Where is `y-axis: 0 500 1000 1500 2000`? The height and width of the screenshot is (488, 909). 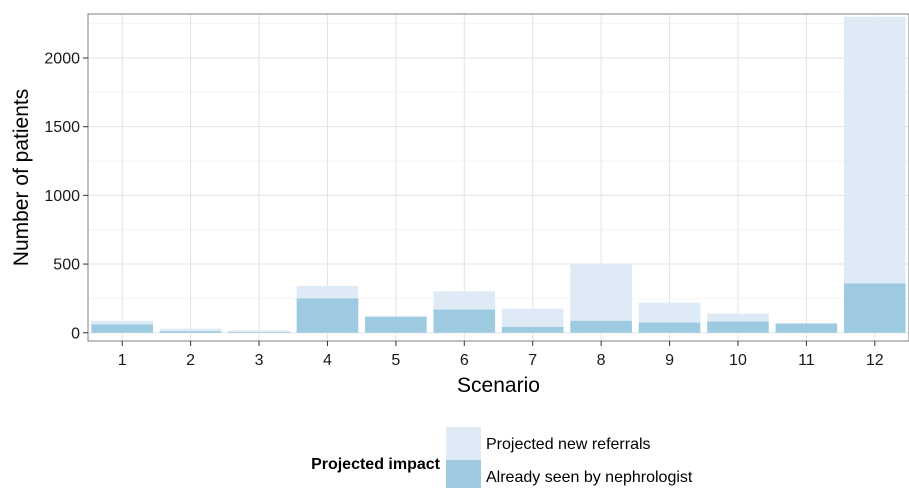
y-axis: 0 500 1000 1500 2000 is located at coordinates (66, 196).